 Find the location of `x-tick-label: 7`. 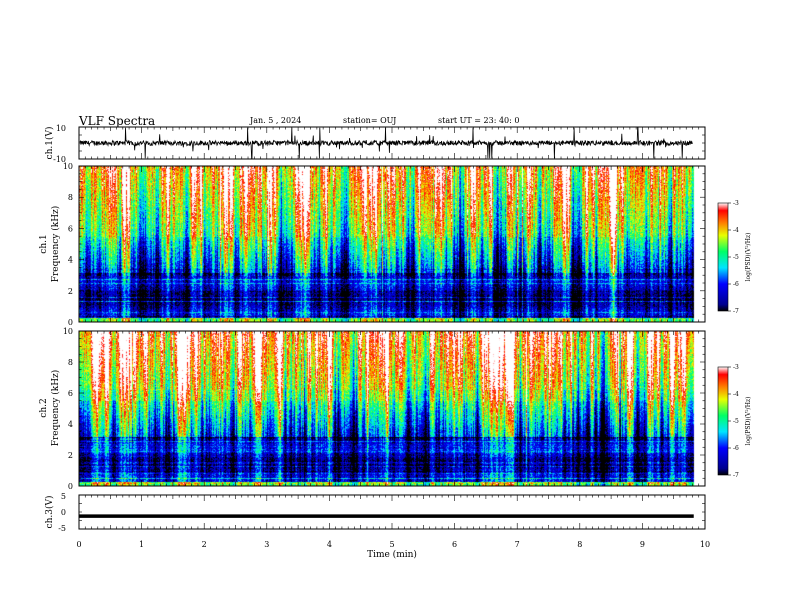

x-tick-label: 7 is located at coordinates (517, 544).